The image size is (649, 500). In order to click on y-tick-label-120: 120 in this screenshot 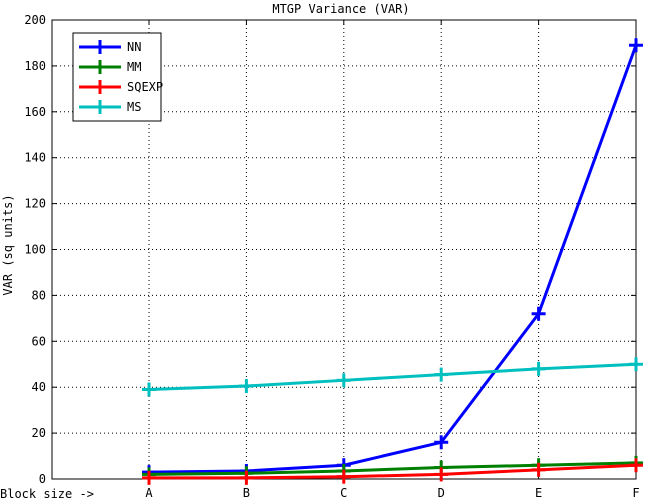, I will do `click(35, 204)`.